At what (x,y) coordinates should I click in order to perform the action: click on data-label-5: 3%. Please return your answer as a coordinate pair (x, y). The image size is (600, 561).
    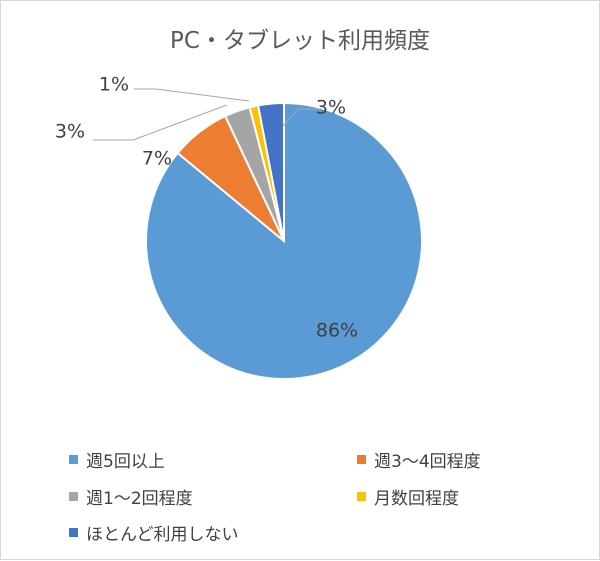
    Looking at the image, I should click on (331, 108).